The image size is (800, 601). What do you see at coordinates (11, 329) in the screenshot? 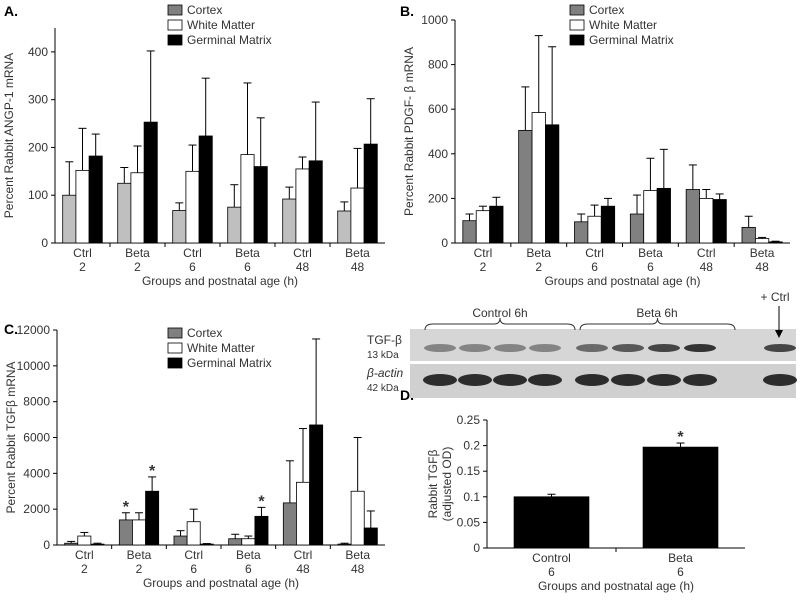
I see `panel-label: C.` at bounding box center [11, 329].